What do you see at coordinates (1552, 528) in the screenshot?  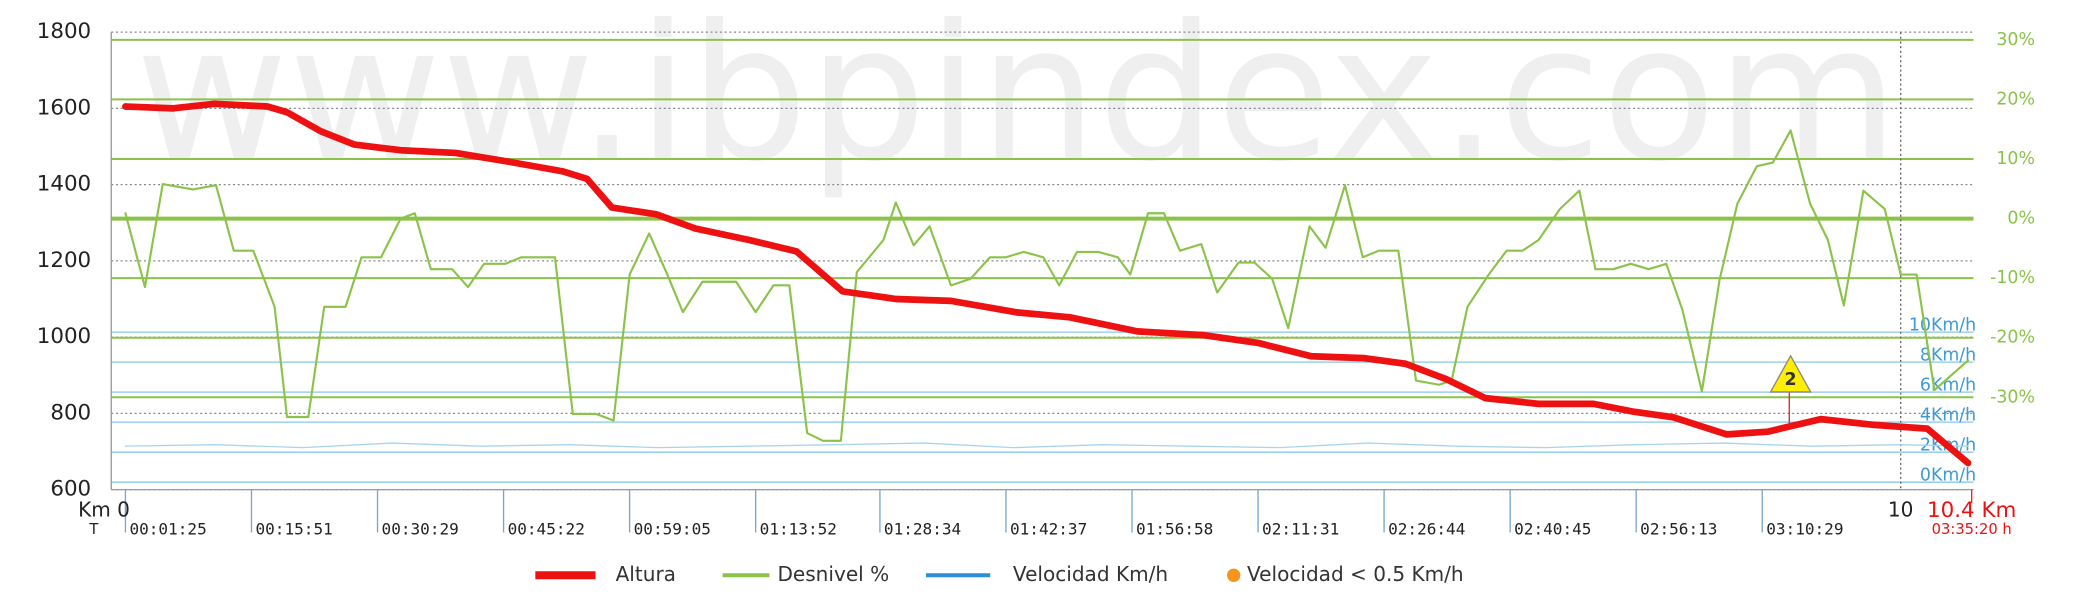 I see `time-tick-label: 02:40:45` at bounding box center [1552, 528].